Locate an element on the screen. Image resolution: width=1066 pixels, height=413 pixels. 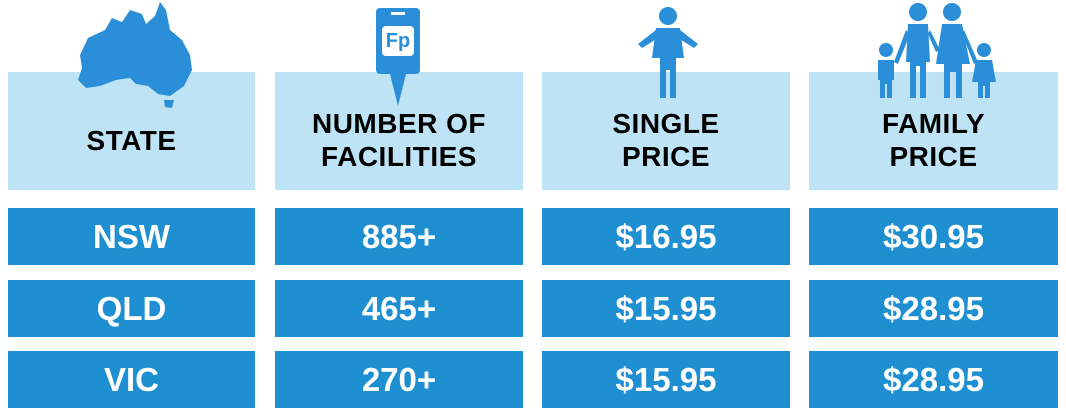
icon-label: Fp is located at coordinates (398, 41).